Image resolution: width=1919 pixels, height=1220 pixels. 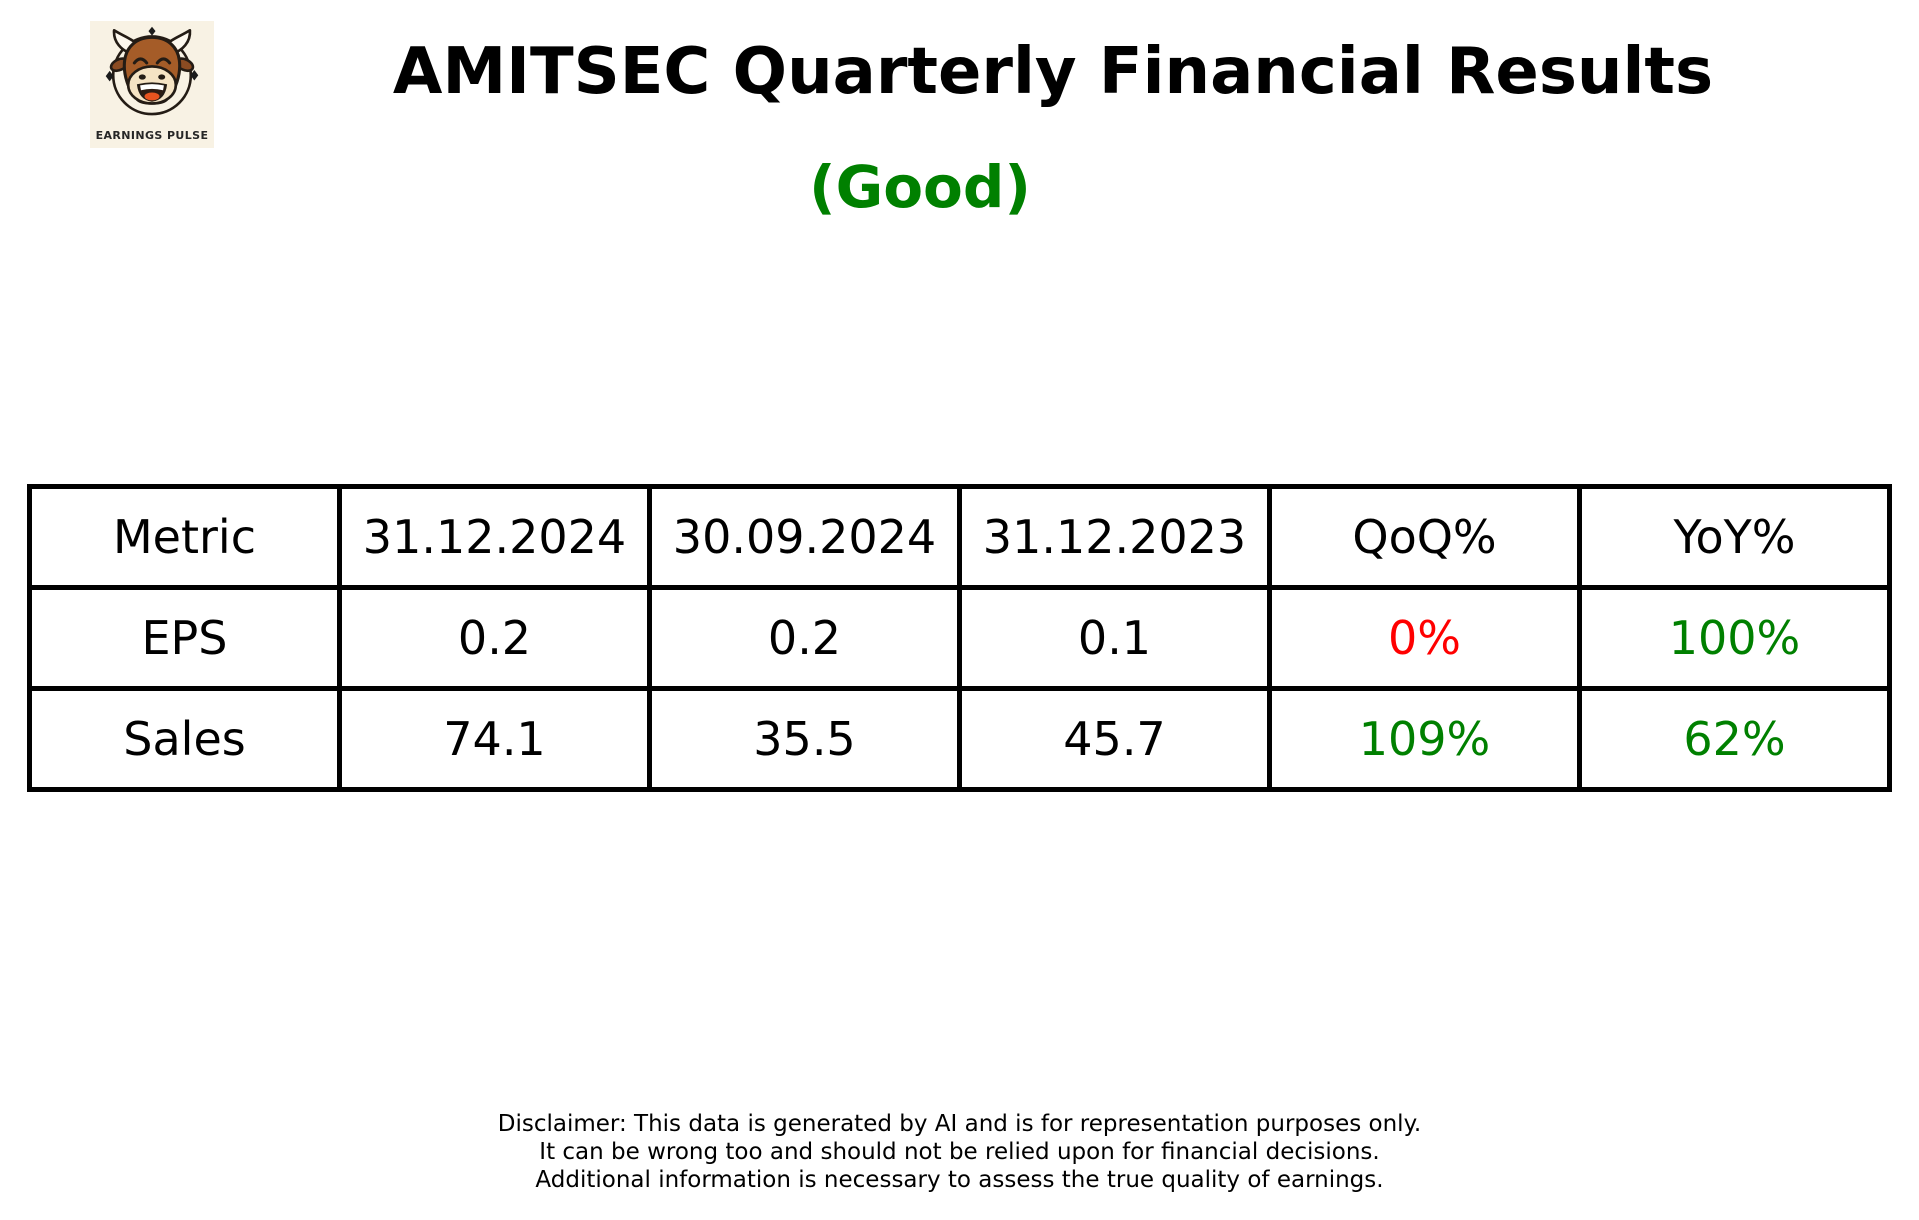 I want to click on metric-cell: EPS, so click(x=184, y=638).